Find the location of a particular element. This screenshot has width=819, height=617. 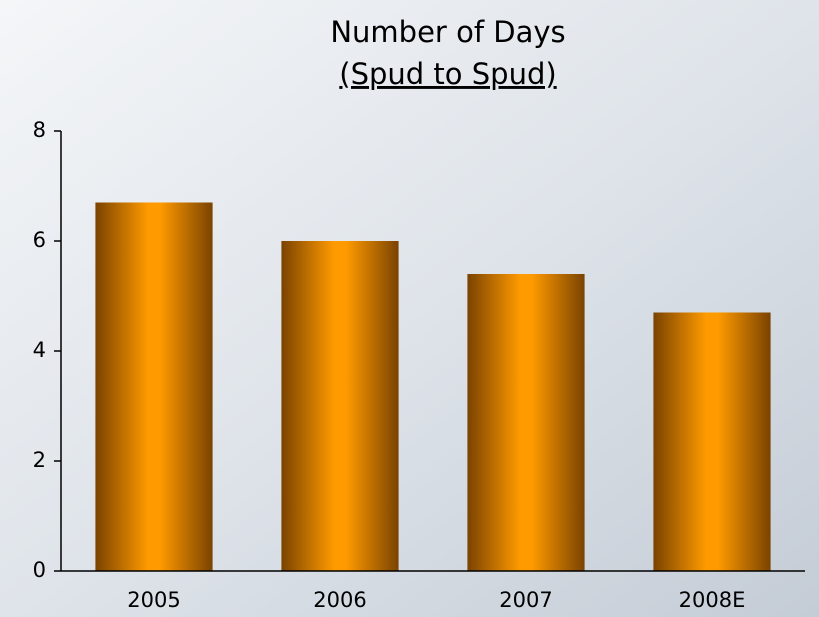

chart-subtitle: (Spud to Spud) is located at coordinates (447, 74).